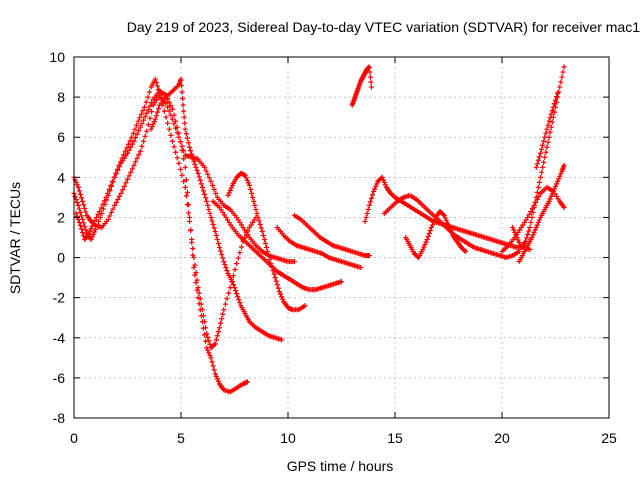  Describe the element at coordinates (57, 237) in the screenshot. I see `y-tick-labels: -8 -6 -4 -2 0 2 4 6 8 10` at that location.